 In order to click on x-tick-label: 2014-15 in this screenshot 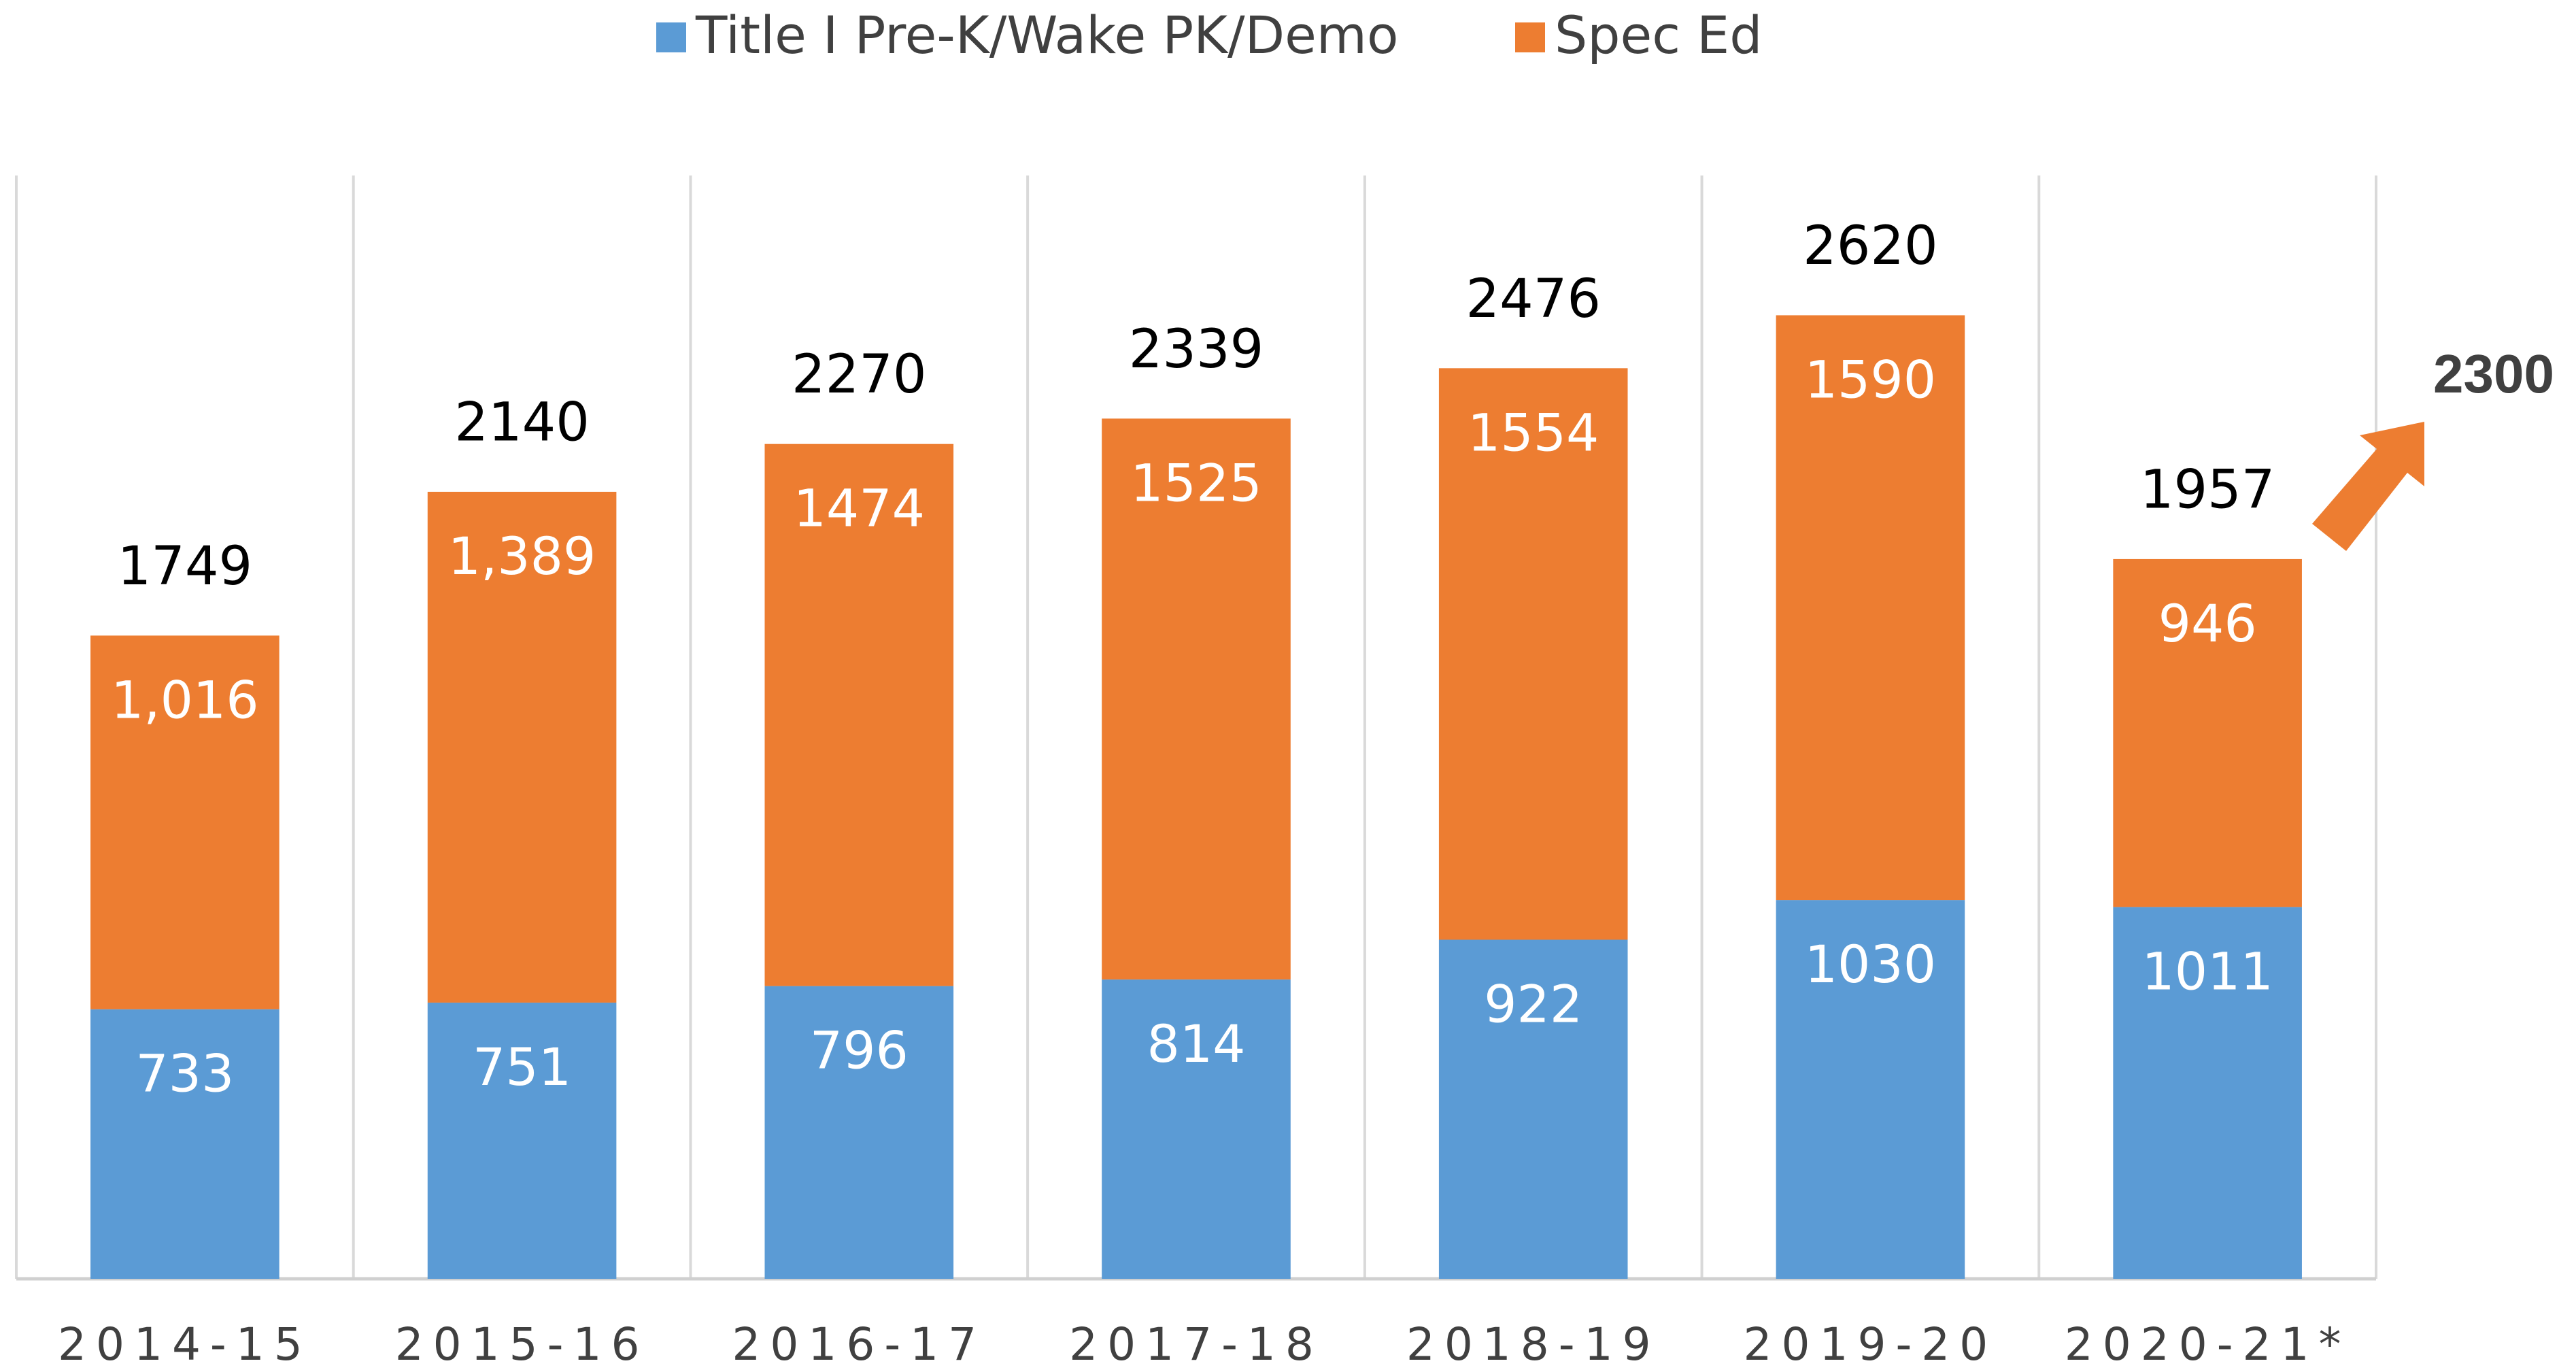, I will do `click(185, 1345)`.